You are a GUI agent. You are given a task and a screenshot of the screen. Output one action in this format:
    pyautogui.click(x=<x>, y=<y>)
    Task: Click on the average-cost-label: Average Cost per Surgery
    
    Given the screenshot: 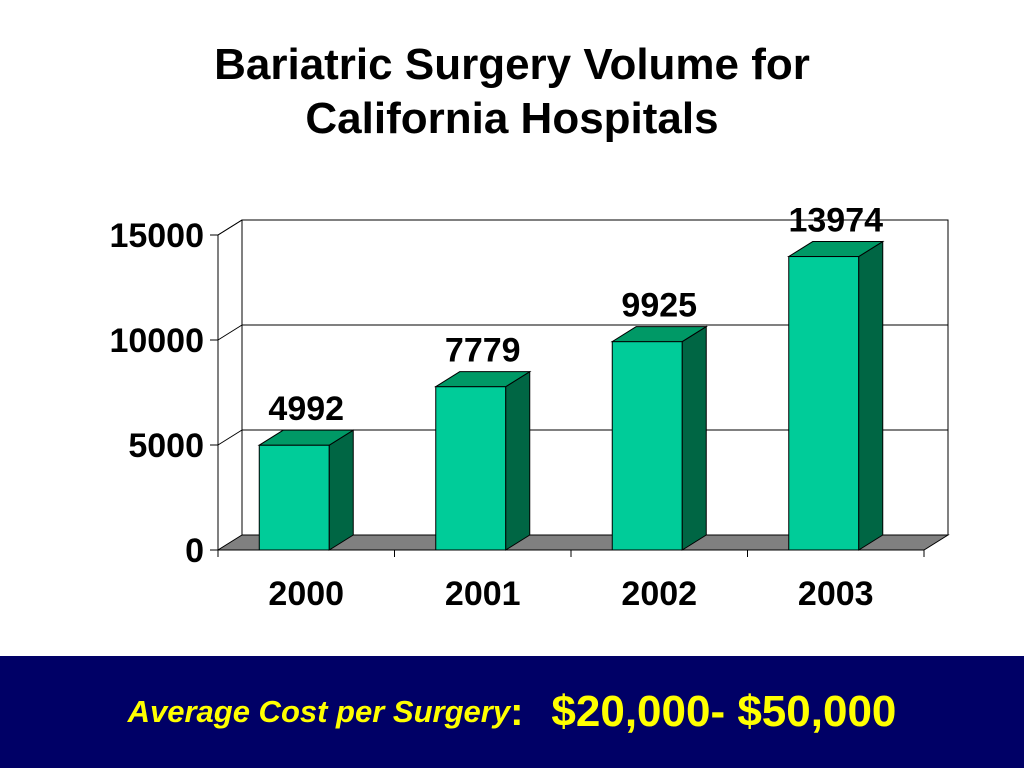 What is the action you would take?
    pyautogui.click(x=319, y=711)
    